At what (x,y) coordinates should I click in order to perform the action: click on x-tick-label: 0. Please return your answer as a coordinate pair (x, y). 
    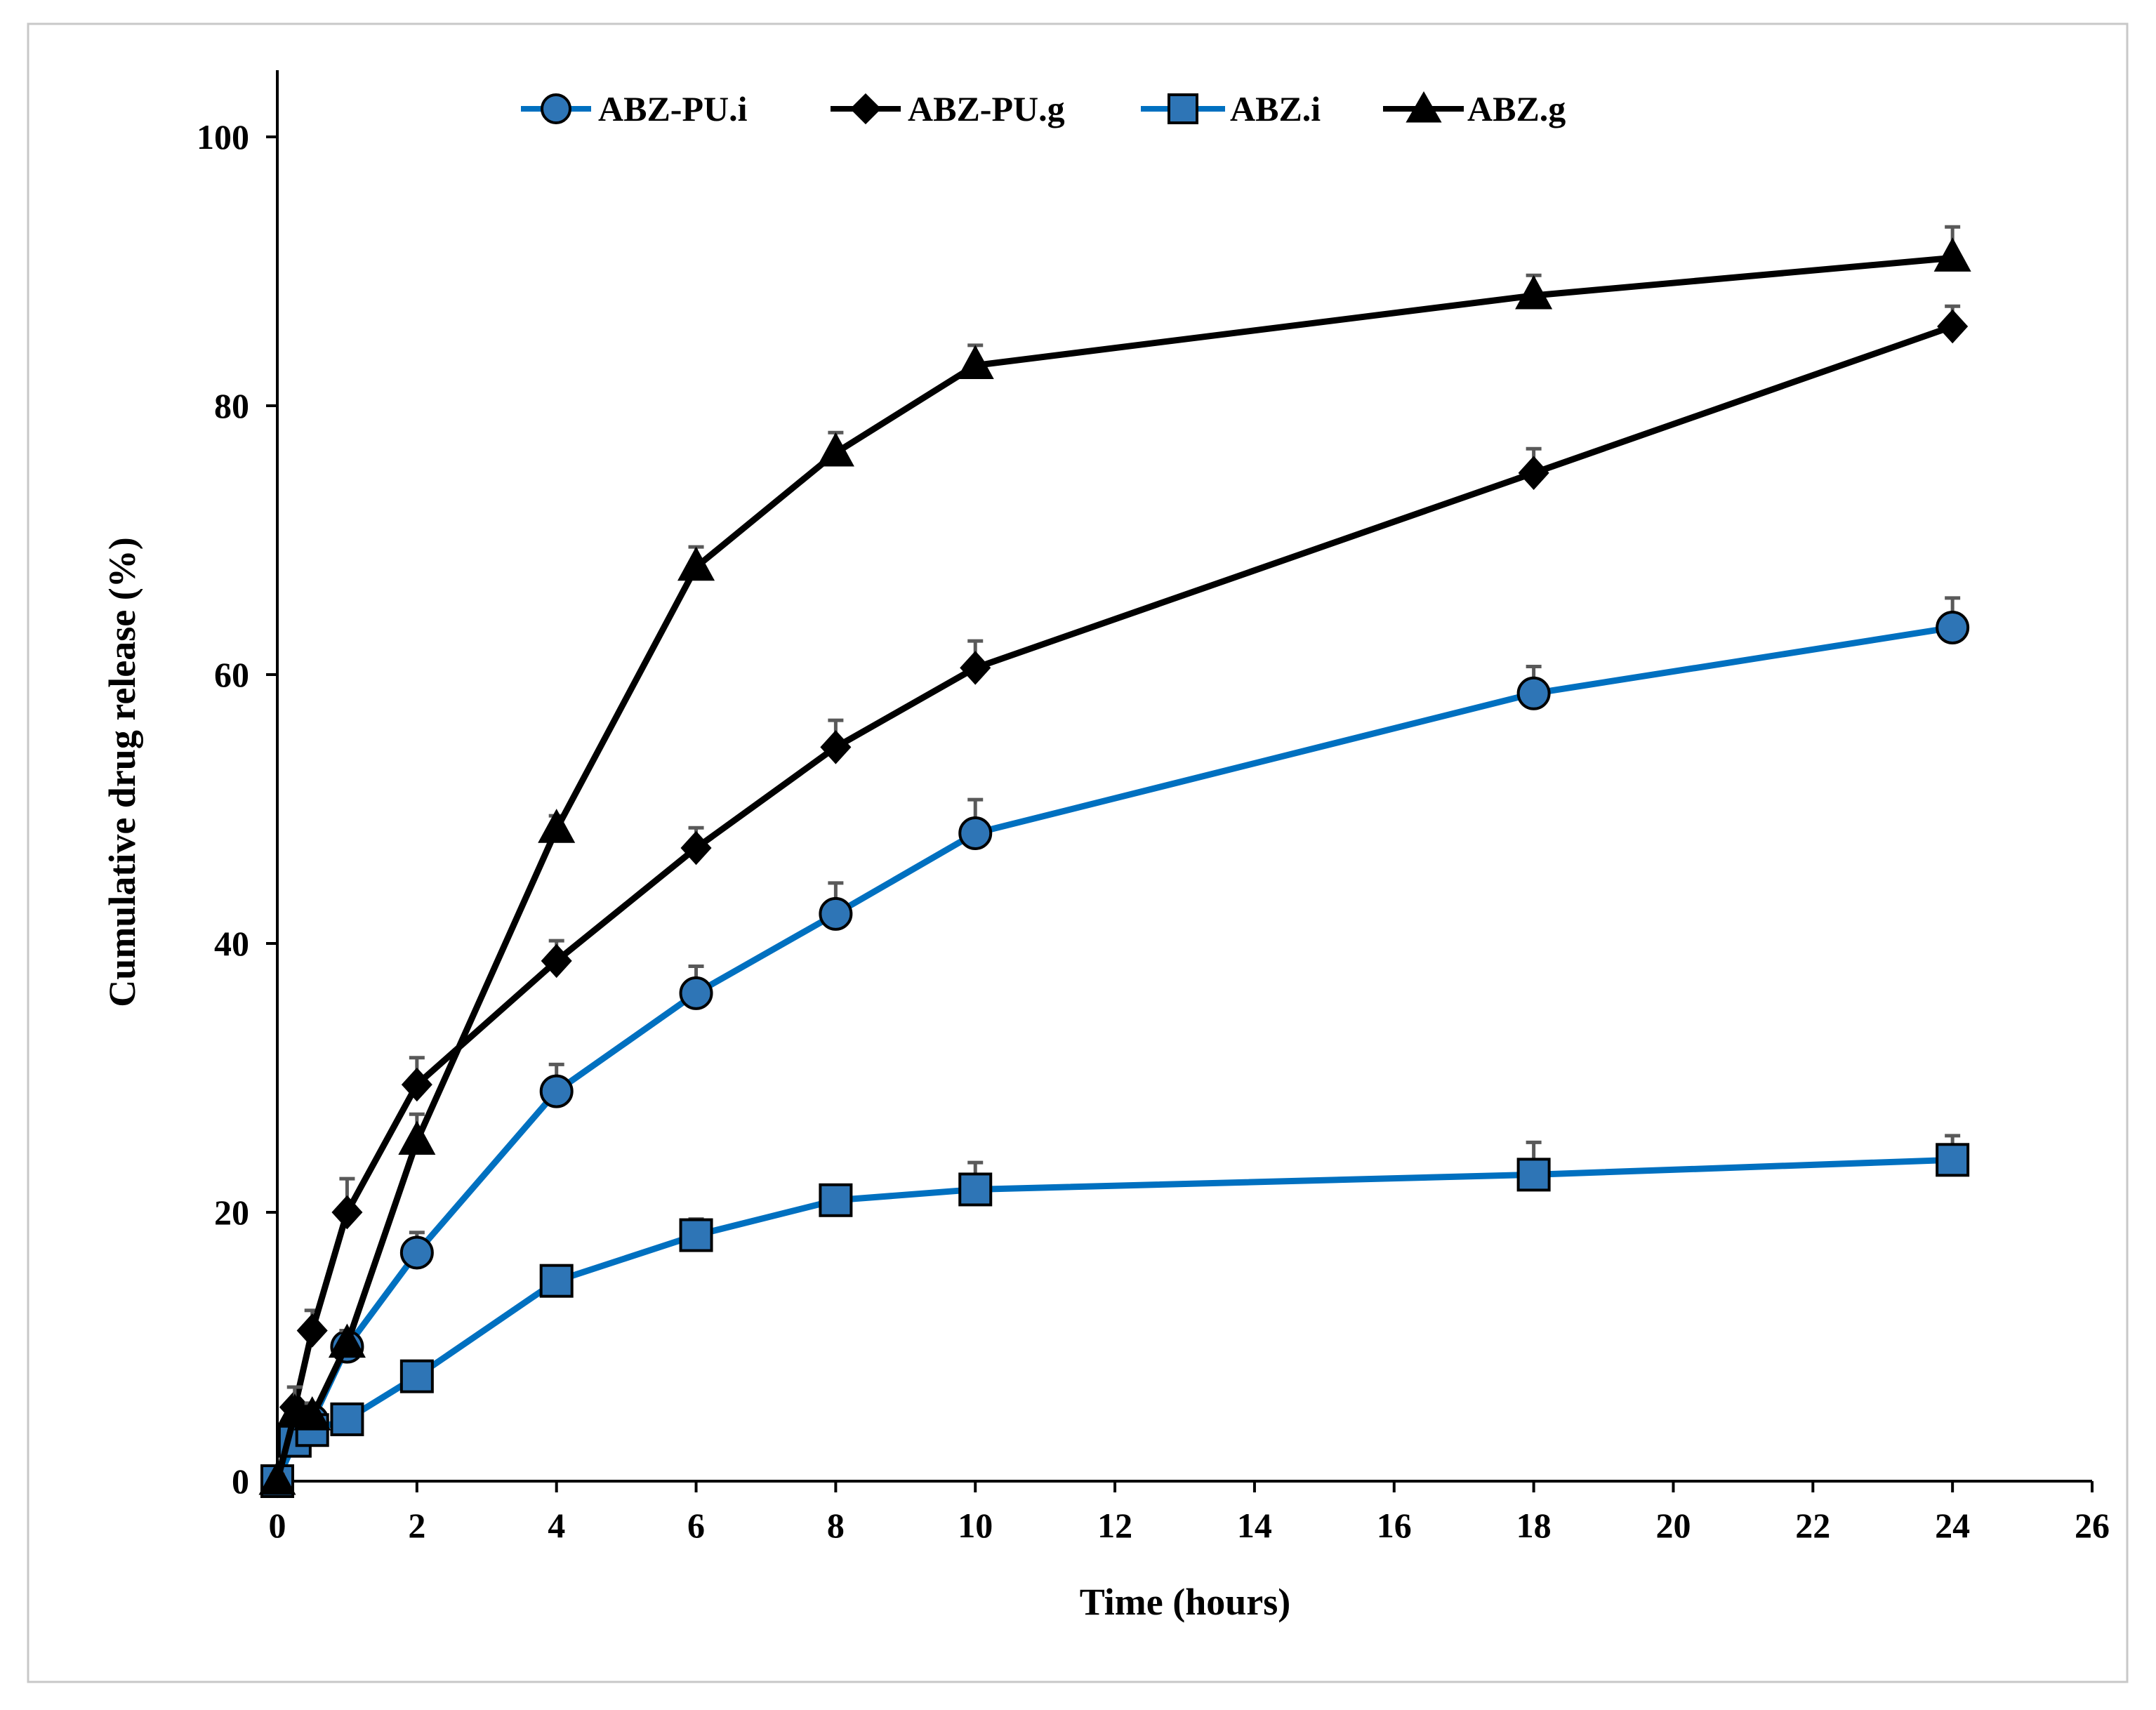
    Looking at the image, I should click on (277, 1525).